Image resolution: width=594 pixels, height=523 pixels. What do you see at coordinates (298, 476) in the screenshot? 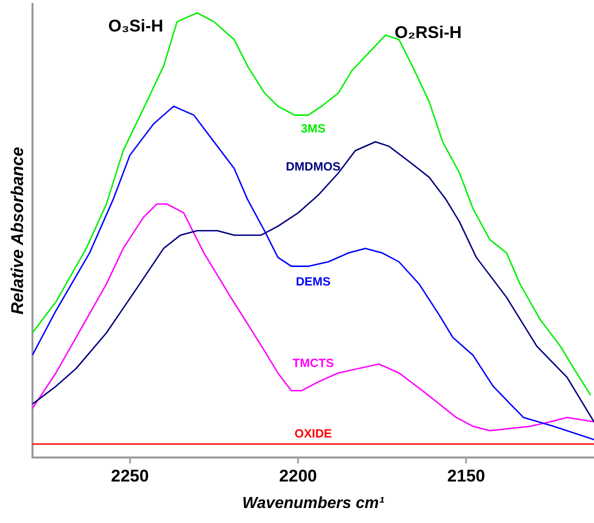
I see `x-tick-label: 2200` at bounding box center [298, 476].